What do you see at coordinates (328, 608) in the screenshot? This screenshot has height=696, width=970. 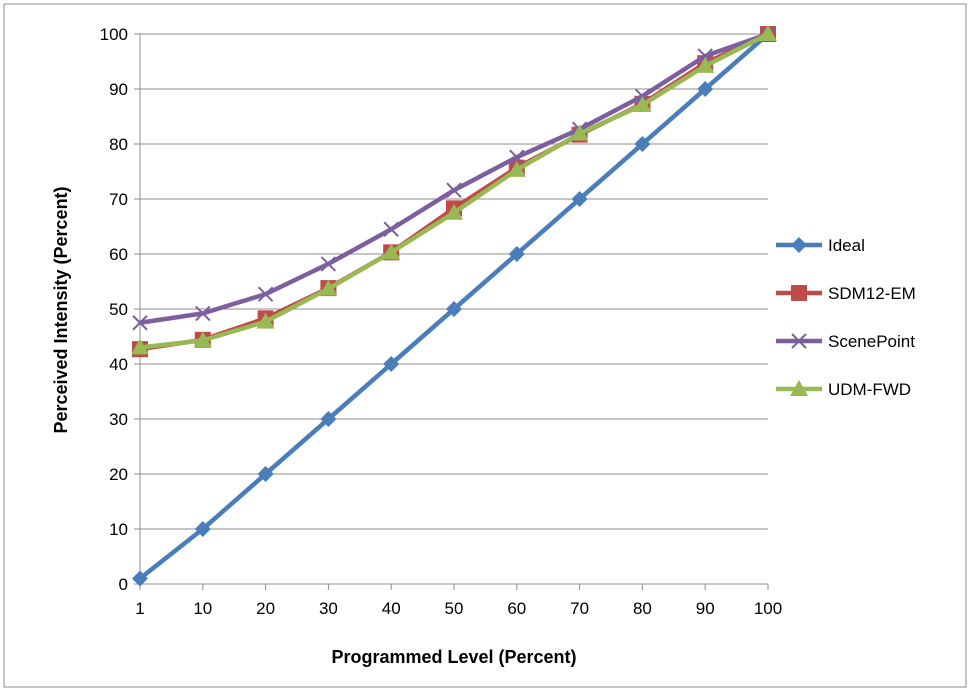 I see `x-tick-label: 30` at bounding box center [328, 608].